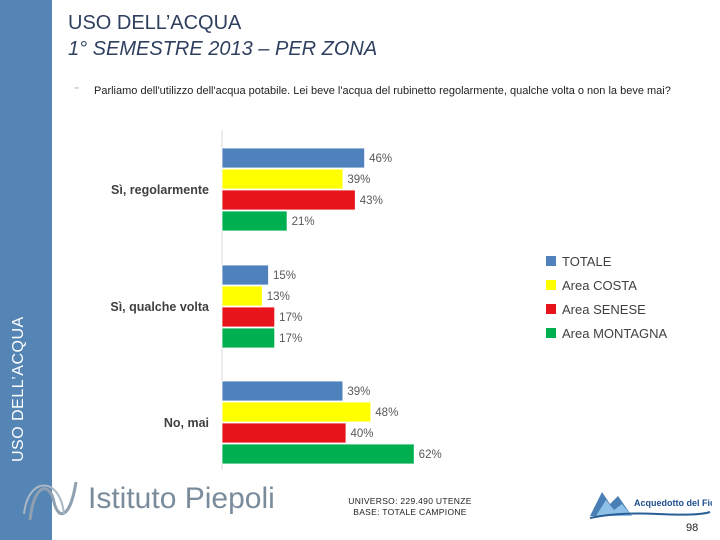 The image size is (720, 540). Describe the element at coordinates (604, 309) in the screenshot. I see `legend-label: Area SENESE` at that location.